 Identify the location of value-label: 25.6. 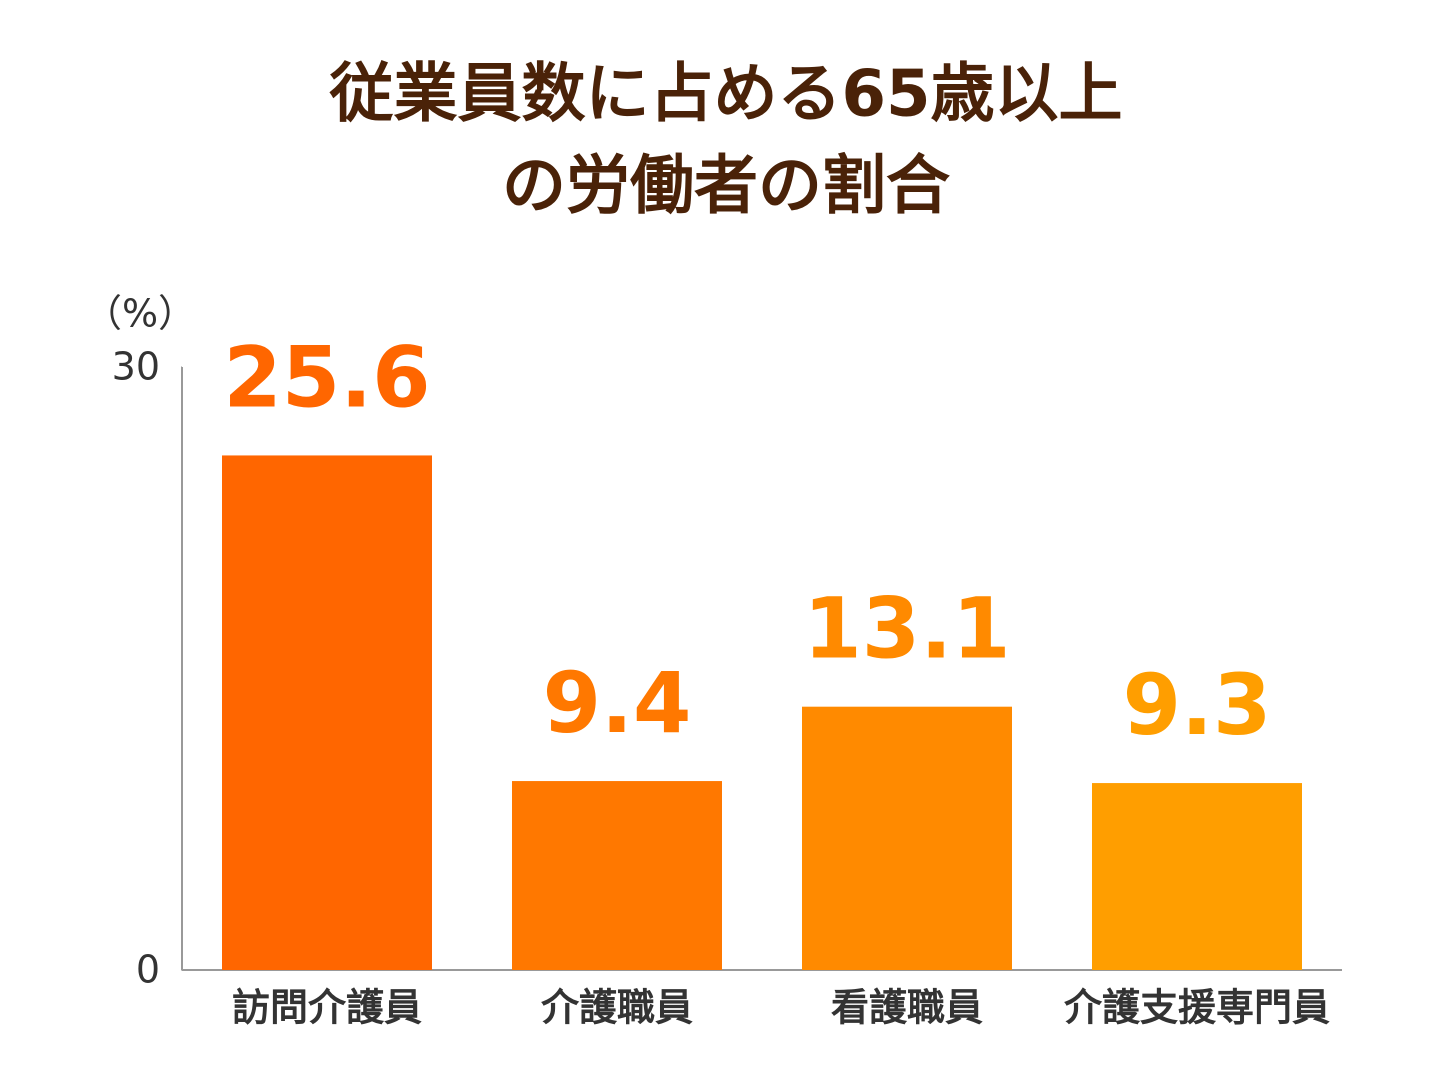
(326, 377).